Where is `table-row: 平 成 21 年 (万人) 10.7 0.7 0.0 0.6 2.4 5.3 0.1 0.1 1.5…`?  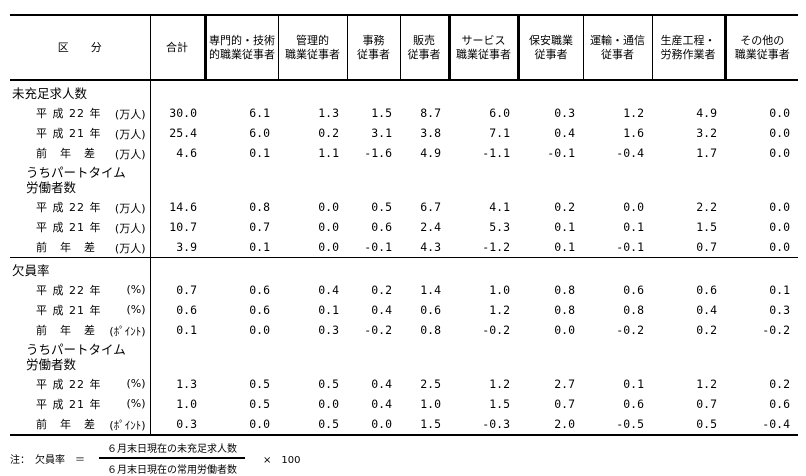 table-row: 平 成 21 年 (万人) 10.7 0.7 0.0 0.6 2.4 5.3 0.1 0.1 1.5… is located at coordinates (404, 227).